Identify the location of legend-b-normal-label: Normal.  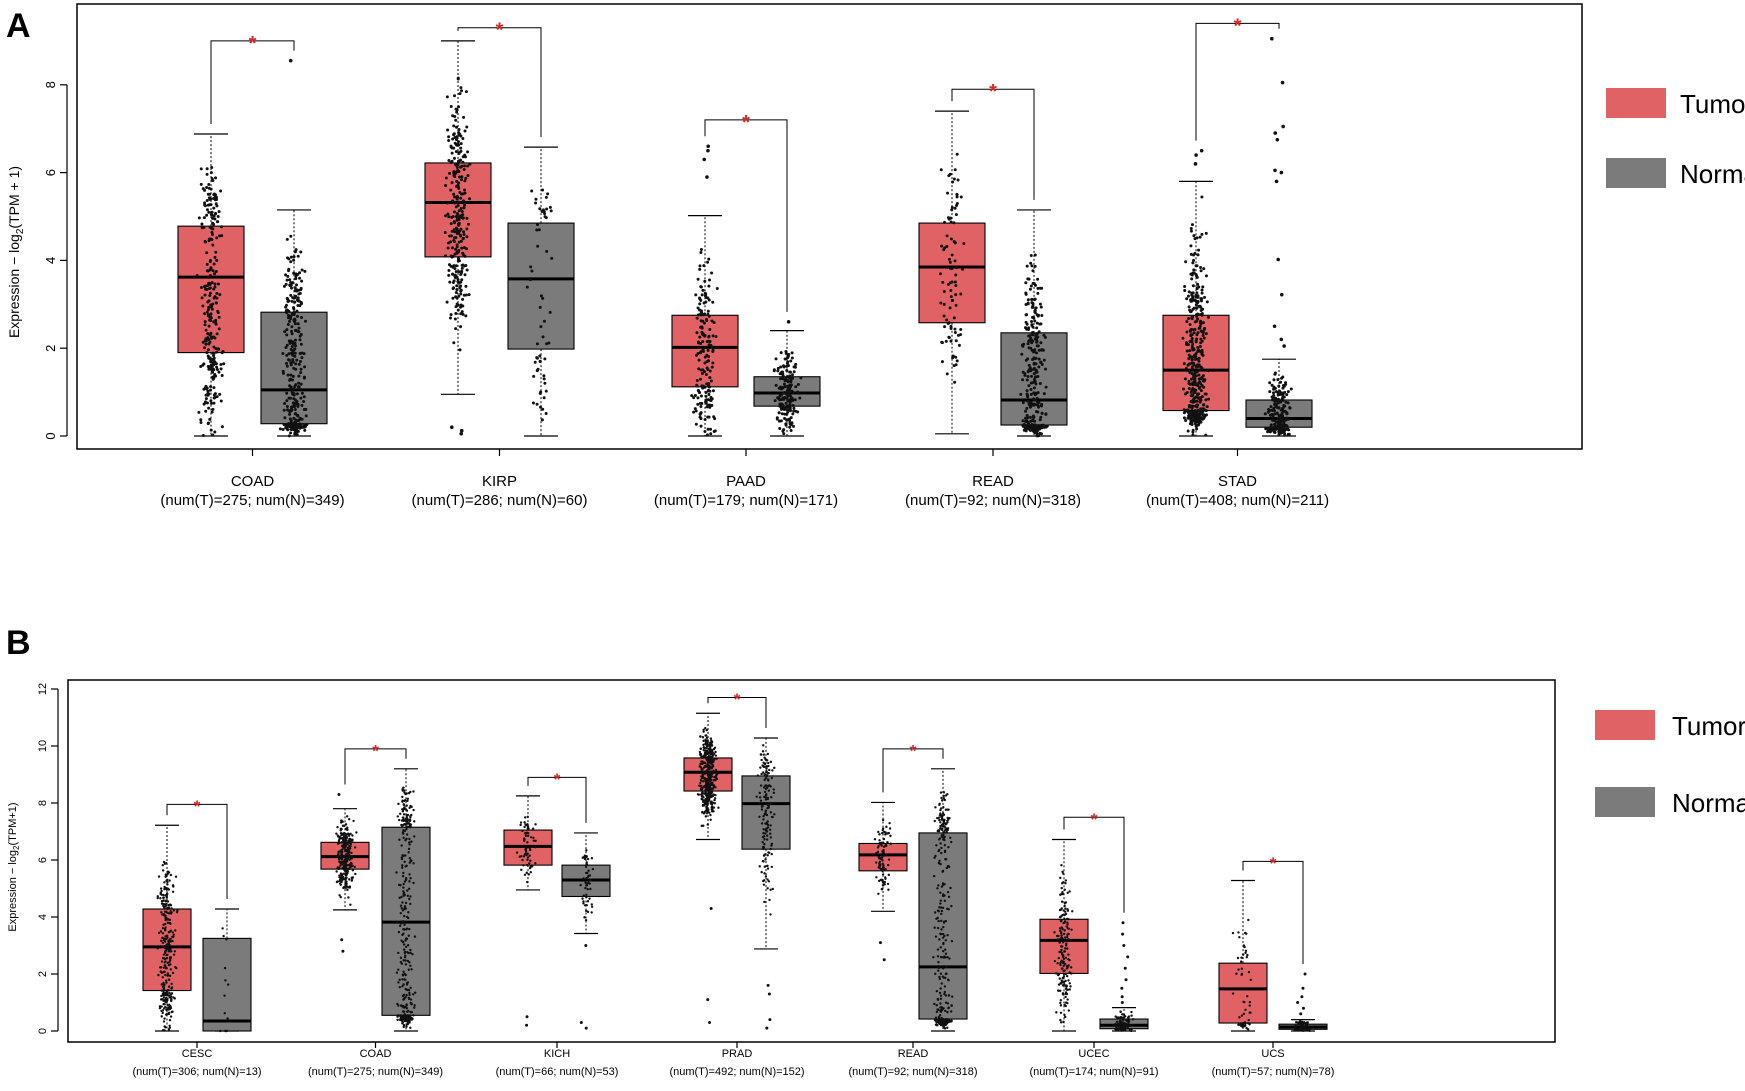
(1708, 803).